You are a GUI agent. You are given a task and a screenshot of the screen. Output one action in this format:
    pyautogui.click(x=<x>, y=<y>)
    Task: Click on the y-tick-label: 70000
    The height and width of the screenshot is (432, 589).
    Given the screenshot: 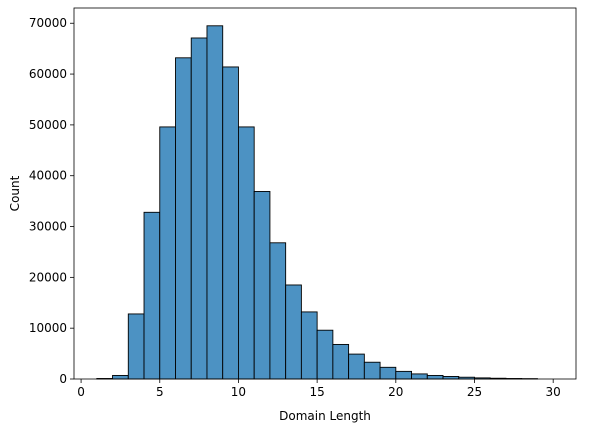 What is the action you would take?
    pyautogui.click(x=48, y=23)
    